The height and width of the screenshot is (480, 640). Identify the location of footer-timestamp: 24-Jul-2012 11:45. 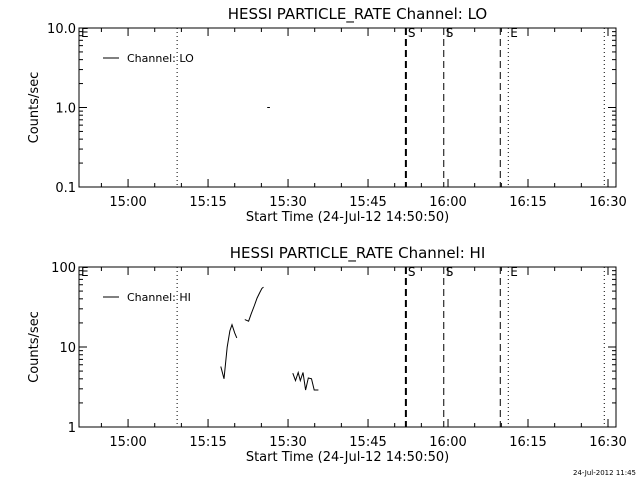
(604, 473).